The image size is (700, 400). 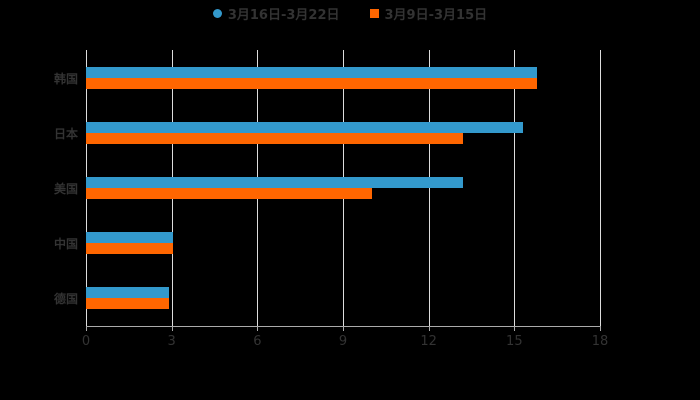 What do you see at coordinates (65, 244) in the screenshot?
I see `y-category-label: 中国` at bounding box center [65, 244].